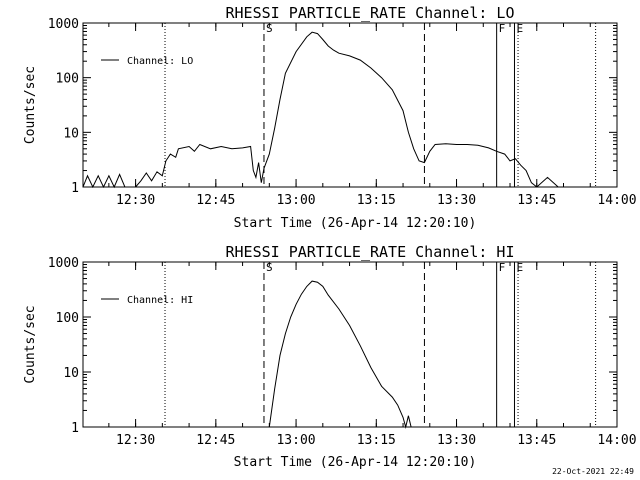  What do you see at coordinates (160, 61) in the screenshot?
I see `legend-entry: Channel: LO` at bounding box center [160, 61].